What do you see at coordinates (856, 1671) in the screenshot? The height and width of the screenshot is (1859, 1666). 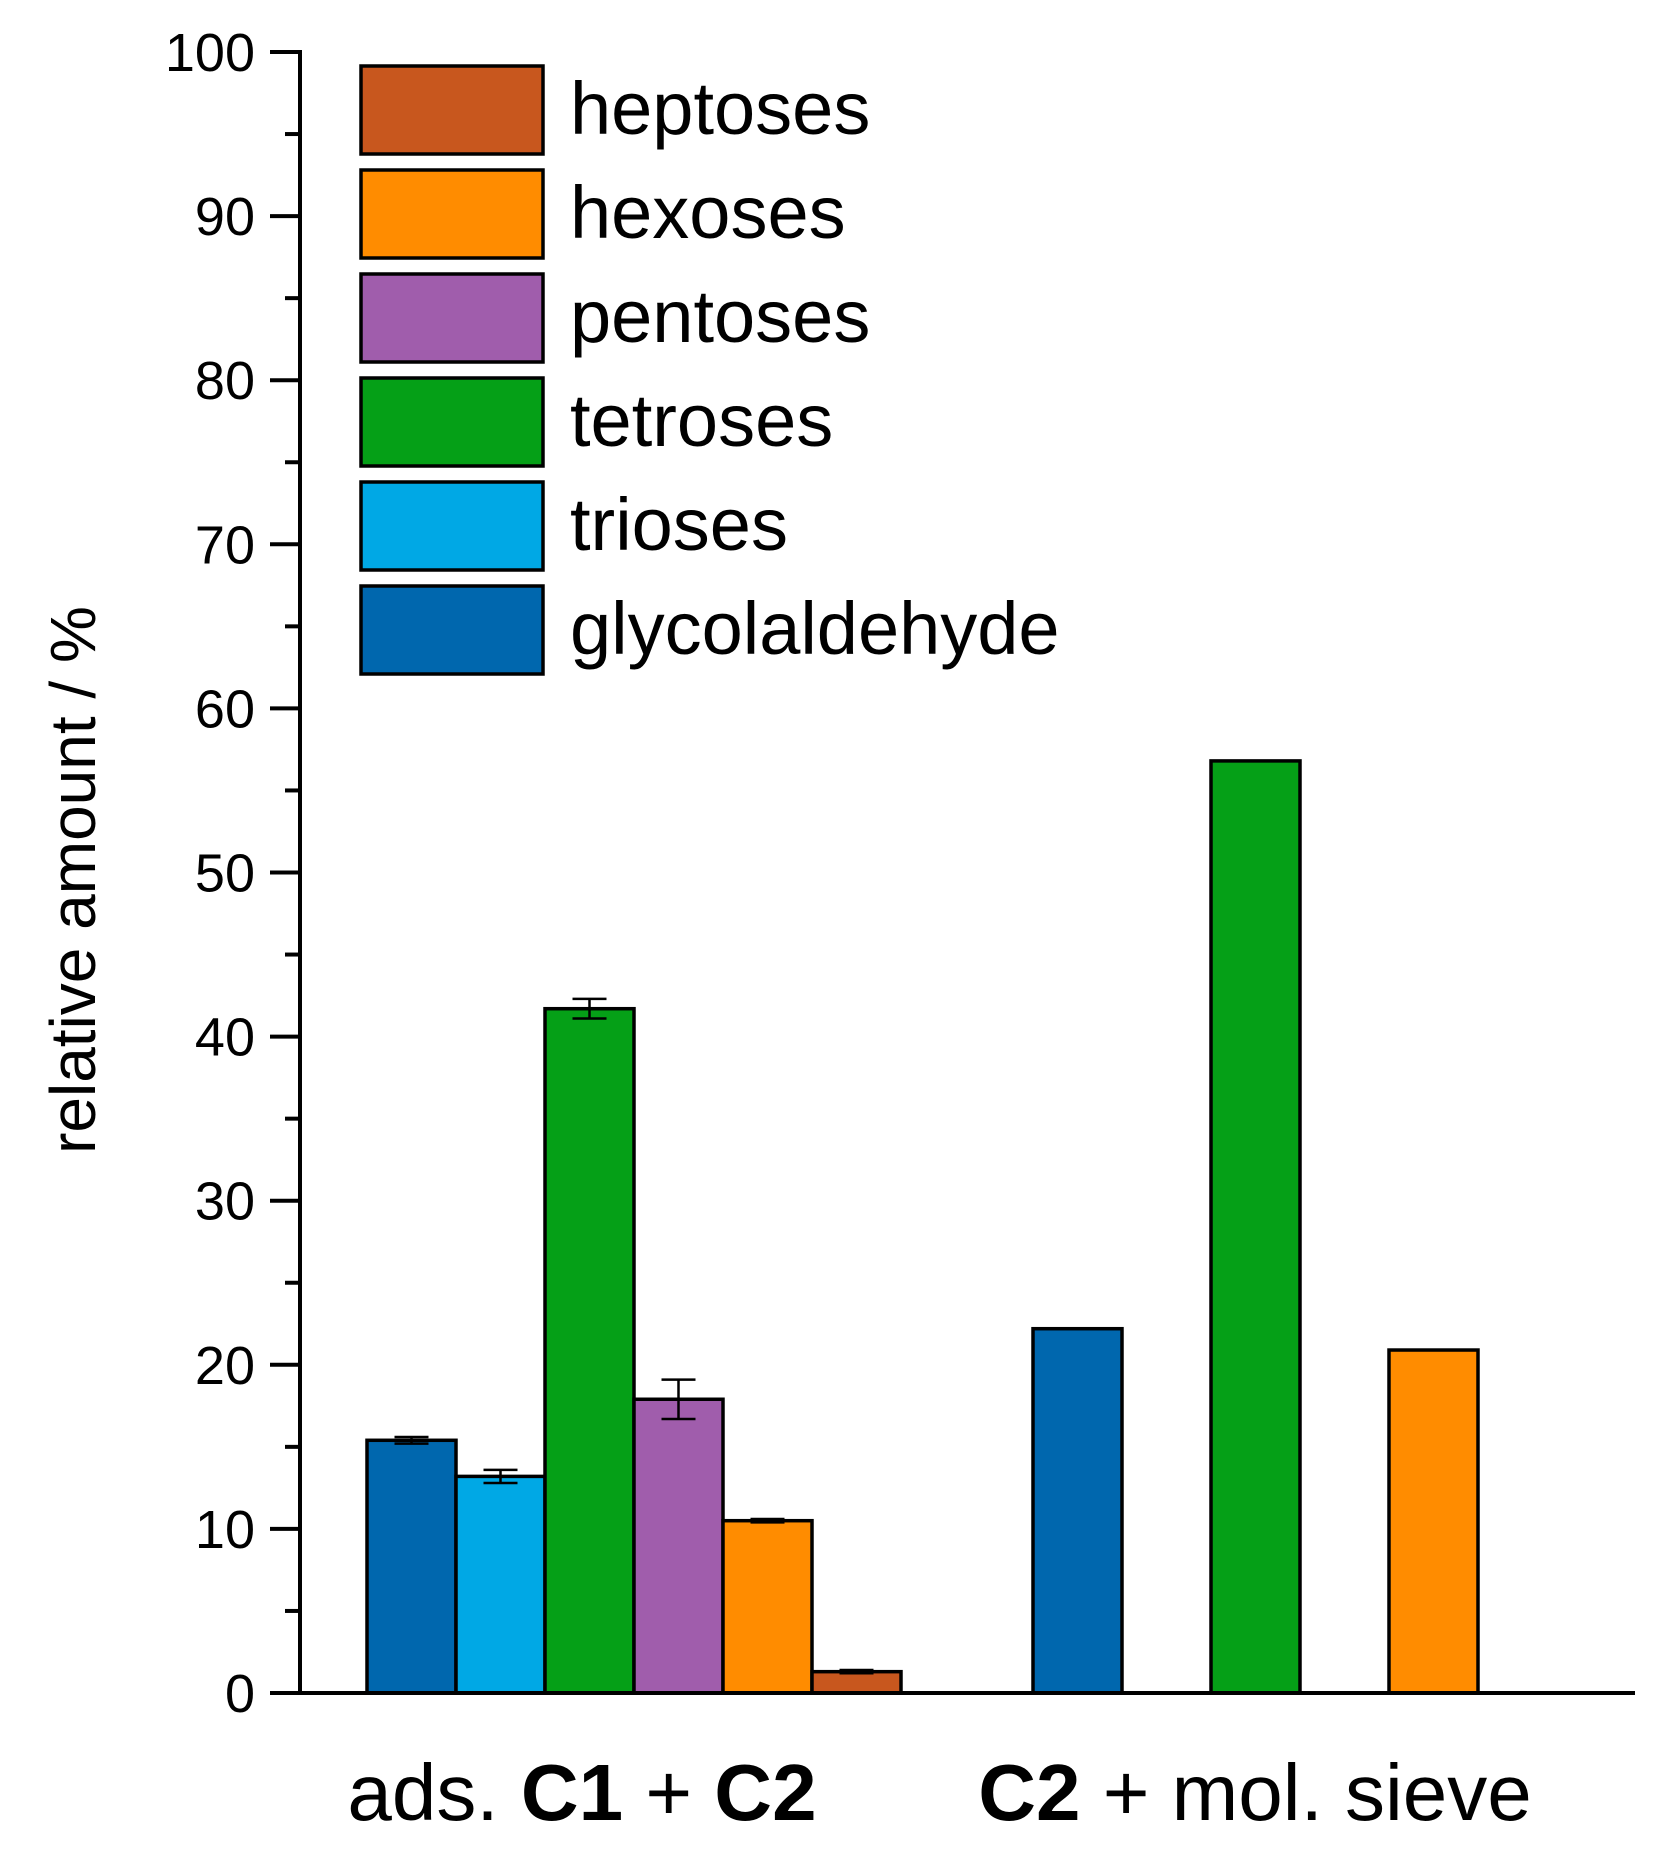 I see `error-bar-heptoses` at bounding box center [856, 1671].